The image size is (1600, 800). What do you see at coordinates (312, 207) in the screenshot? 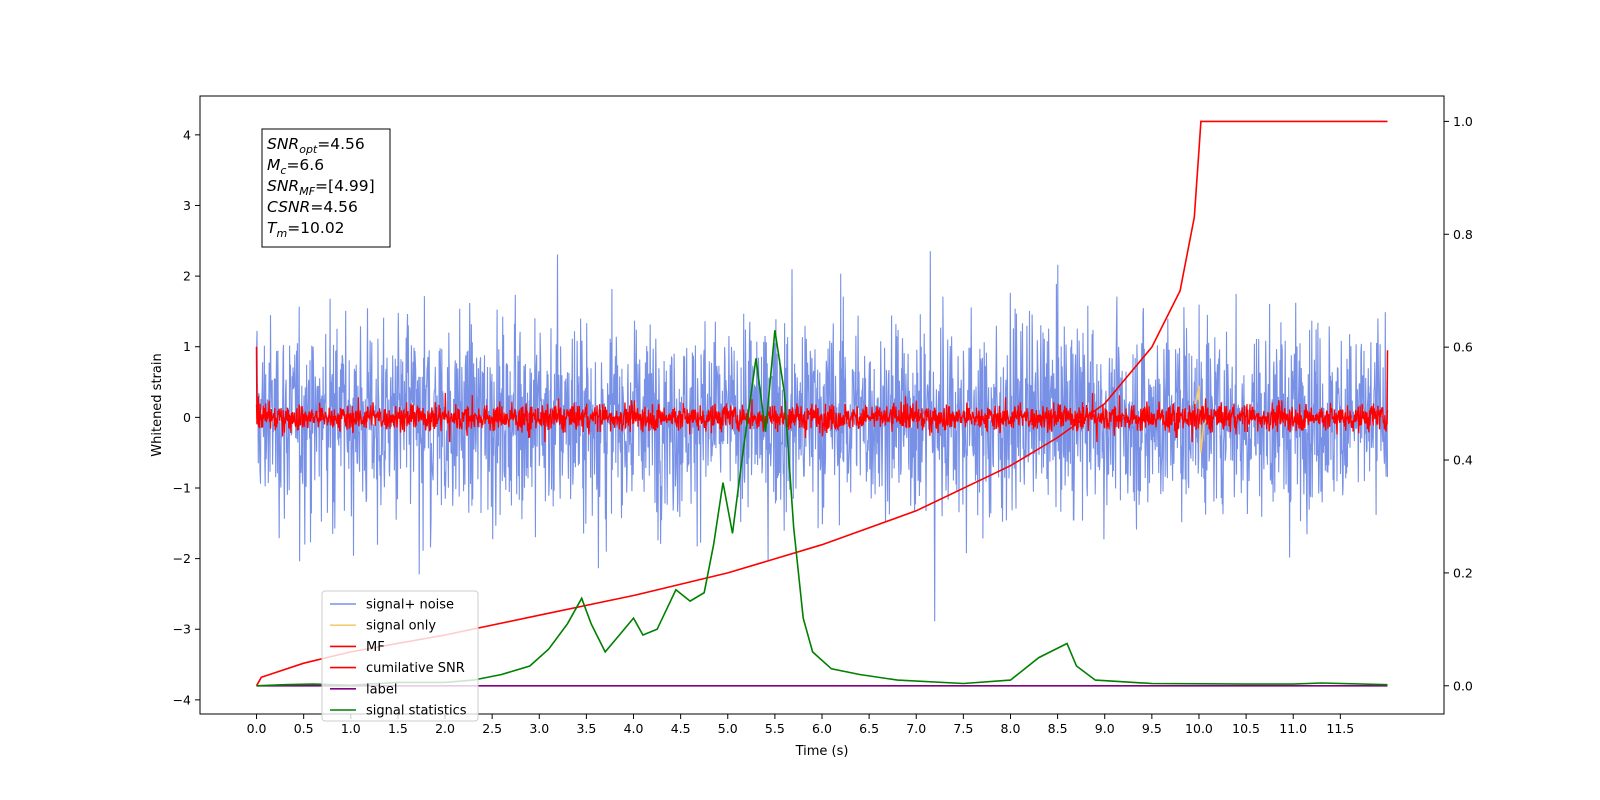
I see `annotation-line: CSNR=4.56` at bounding box center [312, 207].